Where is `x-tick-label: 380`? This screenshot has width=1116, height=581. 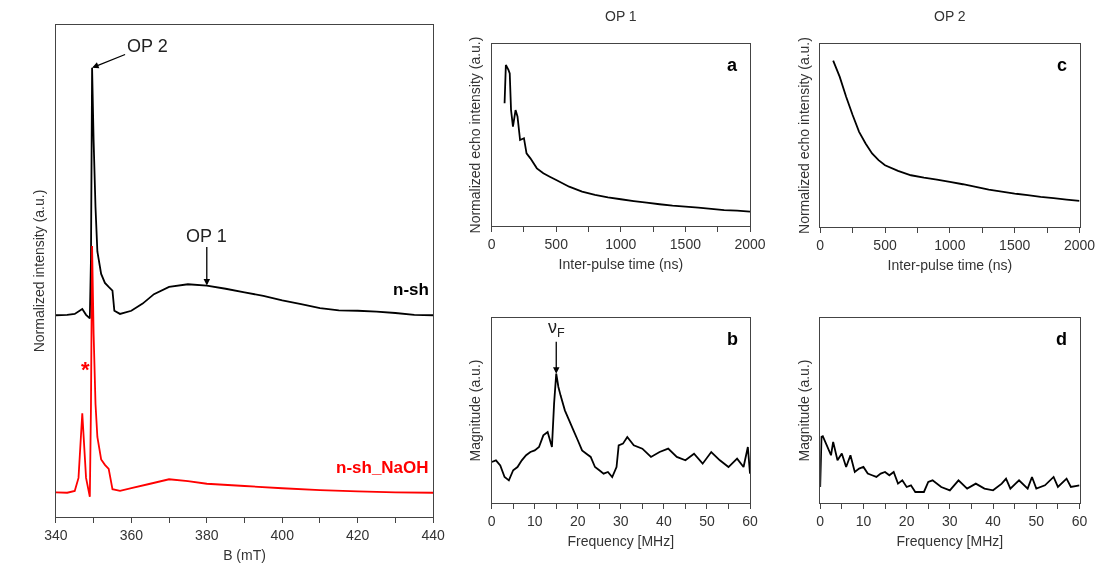 x-tick-label: 380 is located at coordinates (207, 534).